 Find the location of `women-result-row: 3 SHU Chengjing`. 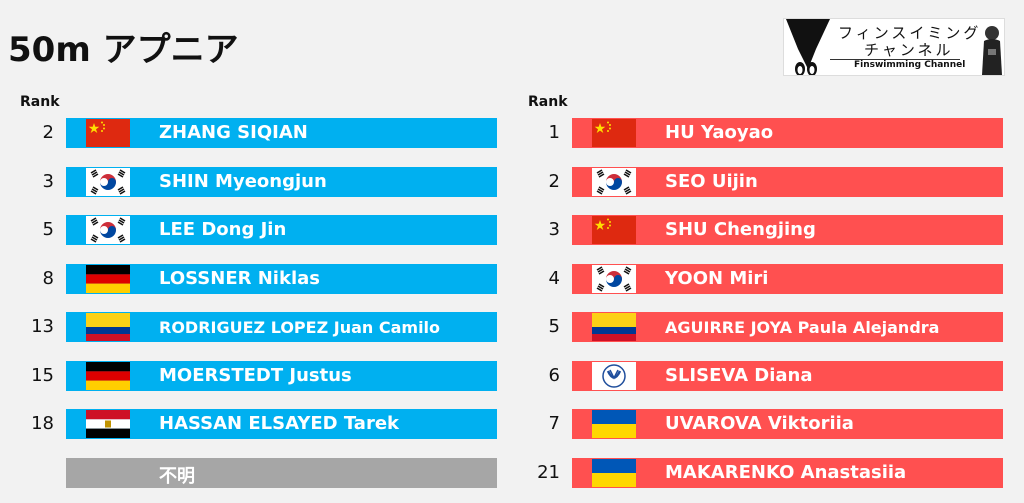

women-result-row: 3 SHU Chengjing is located at coordinates (761, 230).